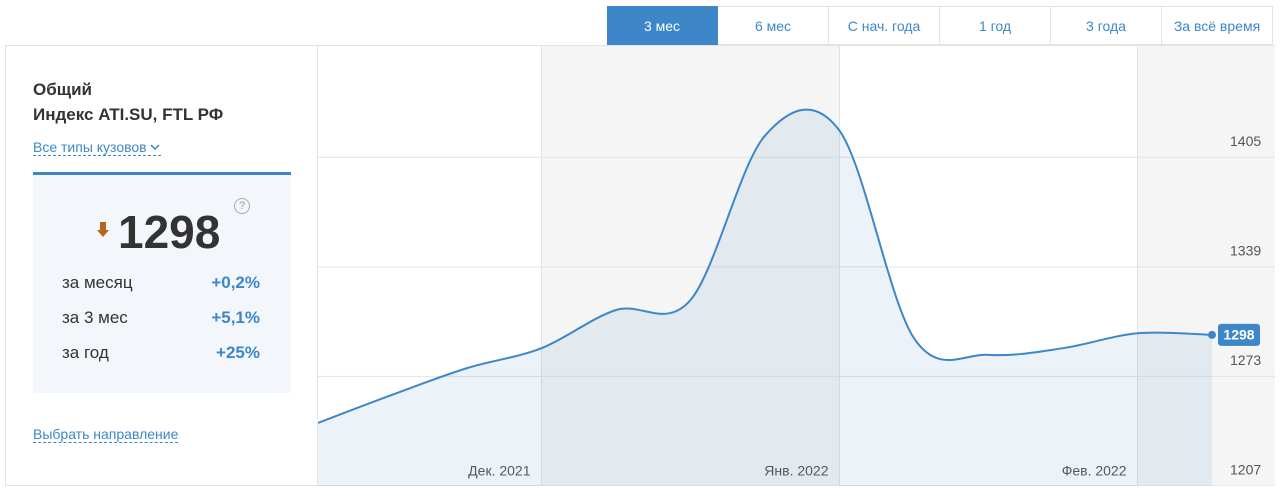  I want to click on stat-label: за месяц, so click(97, 282).